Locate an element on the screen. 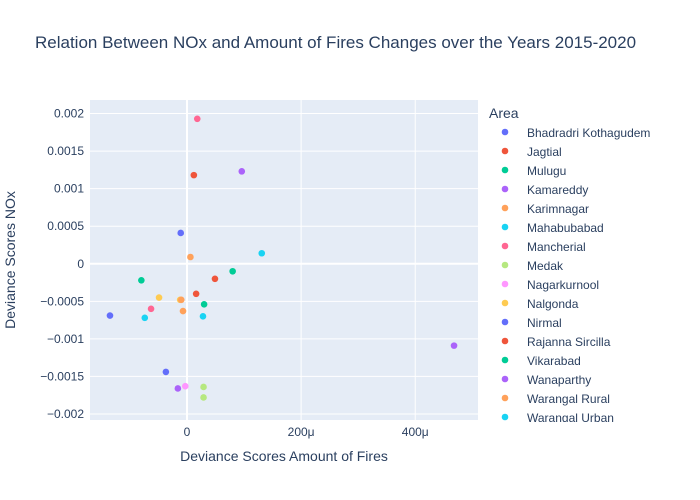 The width and height of the screenshot is (700, 500). y-tick-label: −0.0005 is located at coordinates (62, 301).